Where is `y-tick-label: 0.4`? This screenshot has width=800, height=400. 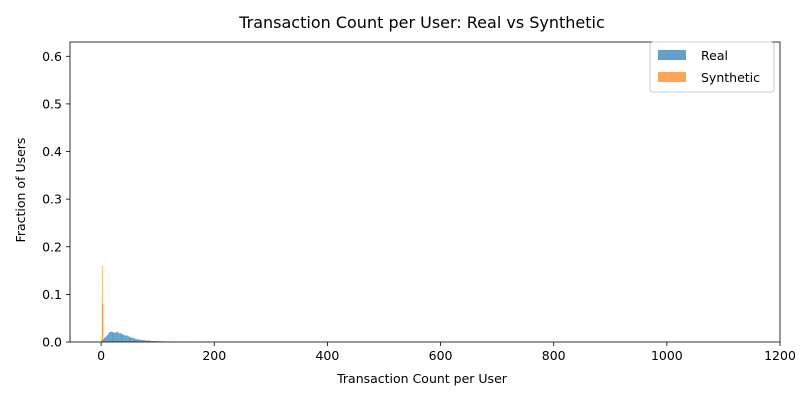 y-tick-label: 0.4 is located at coordinates (52, 151).